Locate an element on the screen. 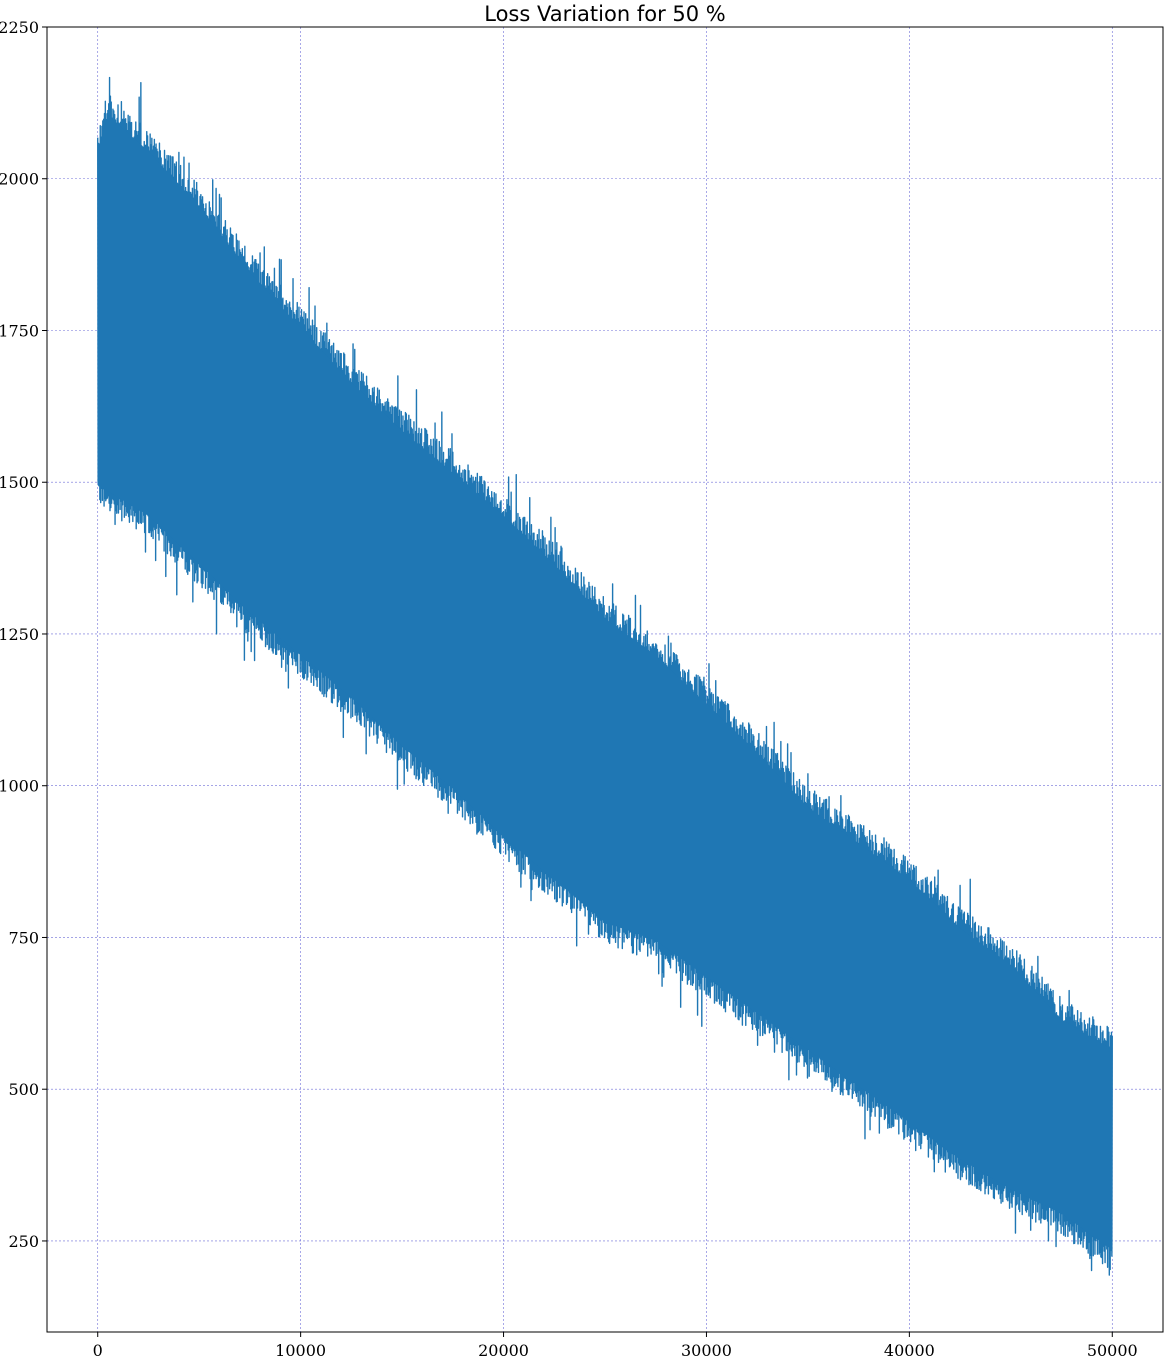 This screenshot has height=1362, width=1170. y-tick-label: 750 is located at coordinates (23, 937).